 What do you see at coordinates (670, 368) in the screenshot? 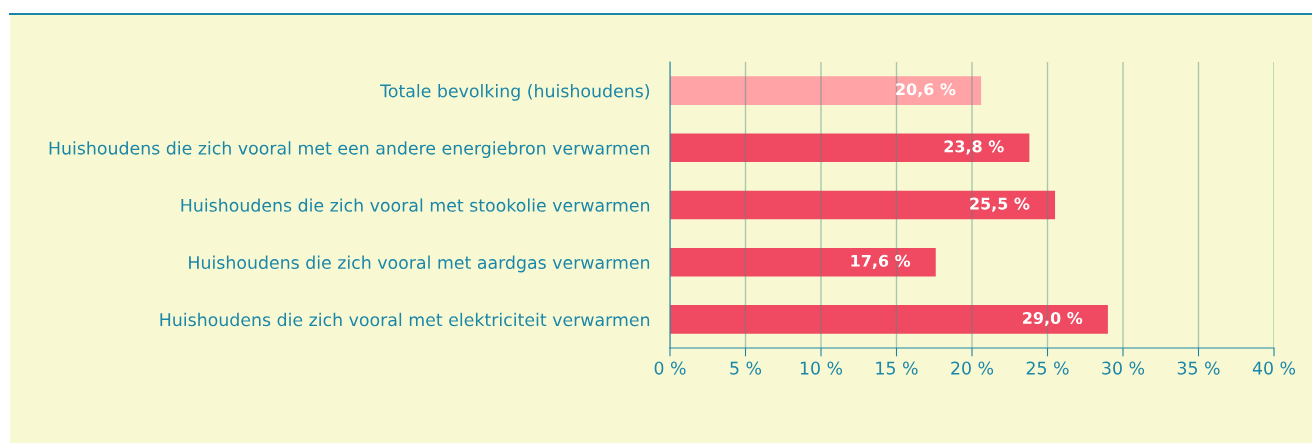
I see `x-tick-label: 0 %` at bounding box center [670, 368].